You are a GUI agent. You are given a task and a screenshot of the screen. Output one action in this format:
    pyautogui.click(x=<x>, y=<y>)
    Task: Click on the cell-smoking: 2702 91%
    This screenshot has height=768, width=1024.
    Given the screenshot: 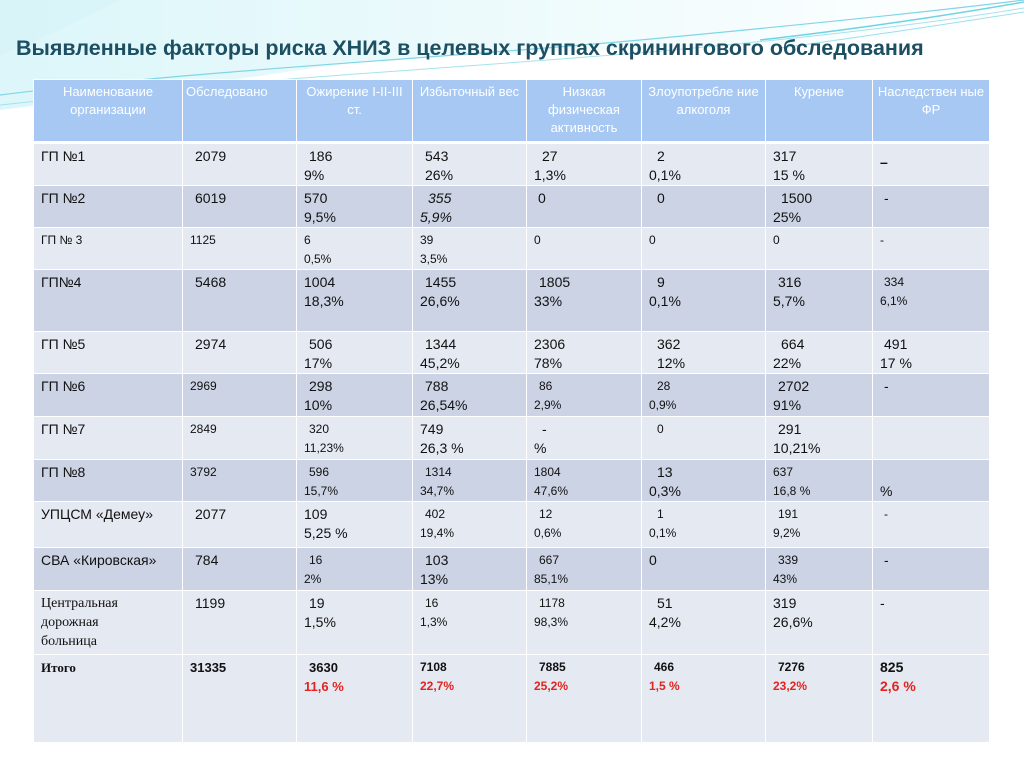 What is the action you would take?
    pyautogui.click(x=819, y=395)
    